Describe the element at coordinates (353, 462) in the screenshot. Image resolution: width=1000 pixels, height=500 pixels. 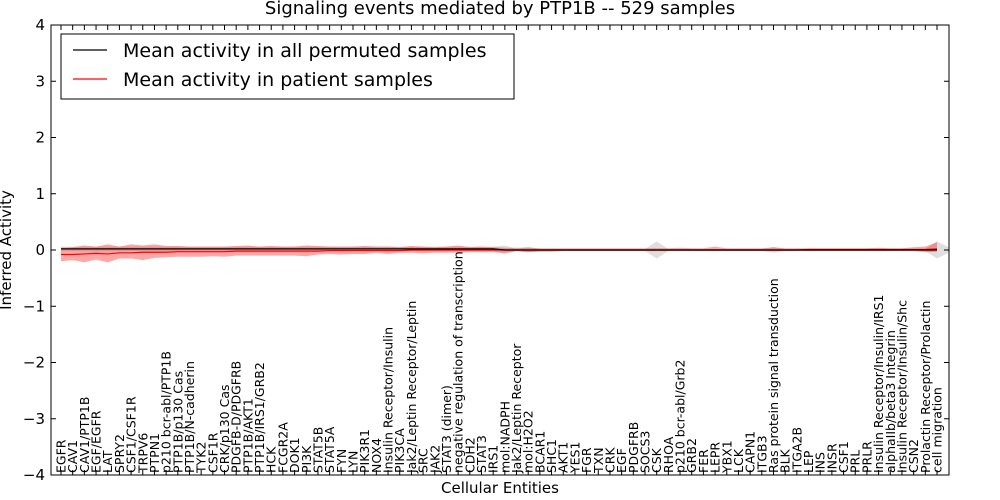
I see `category-label: LYN` at that location.